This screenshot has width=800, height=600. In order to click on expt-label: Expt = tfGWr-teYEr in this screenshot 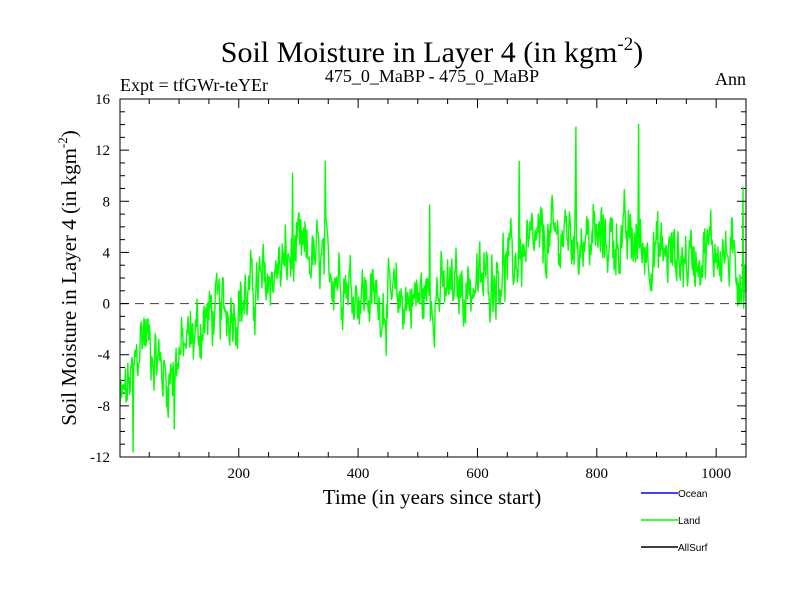, I will do `click(194, 85)`.